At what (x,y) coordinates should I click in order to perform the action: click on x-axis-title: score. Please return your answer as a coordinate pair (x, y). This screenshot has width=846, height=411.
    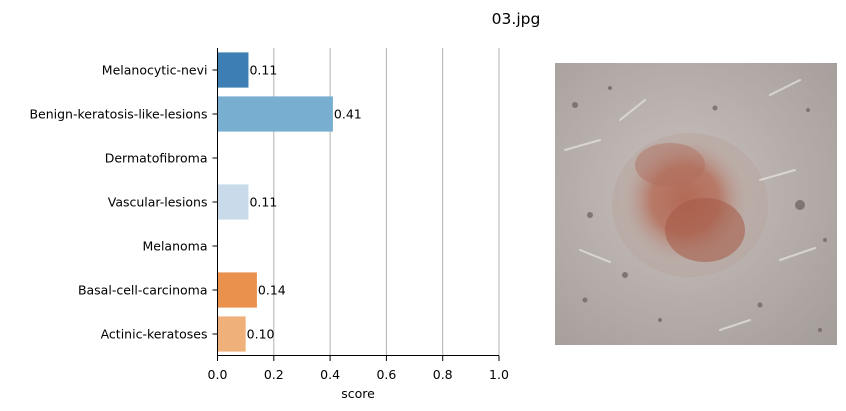
    Looking at the image, I should click on (358, 393).